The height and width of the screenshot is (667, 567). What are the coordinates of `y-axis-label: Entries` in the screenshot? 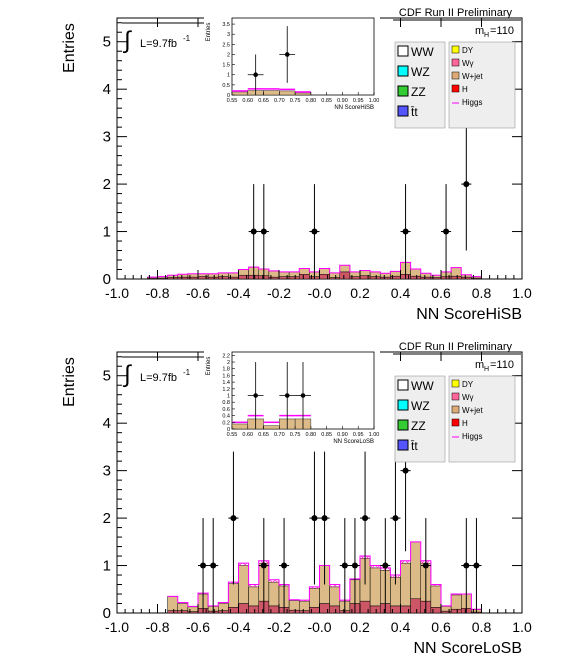 It's located at (69, 48).